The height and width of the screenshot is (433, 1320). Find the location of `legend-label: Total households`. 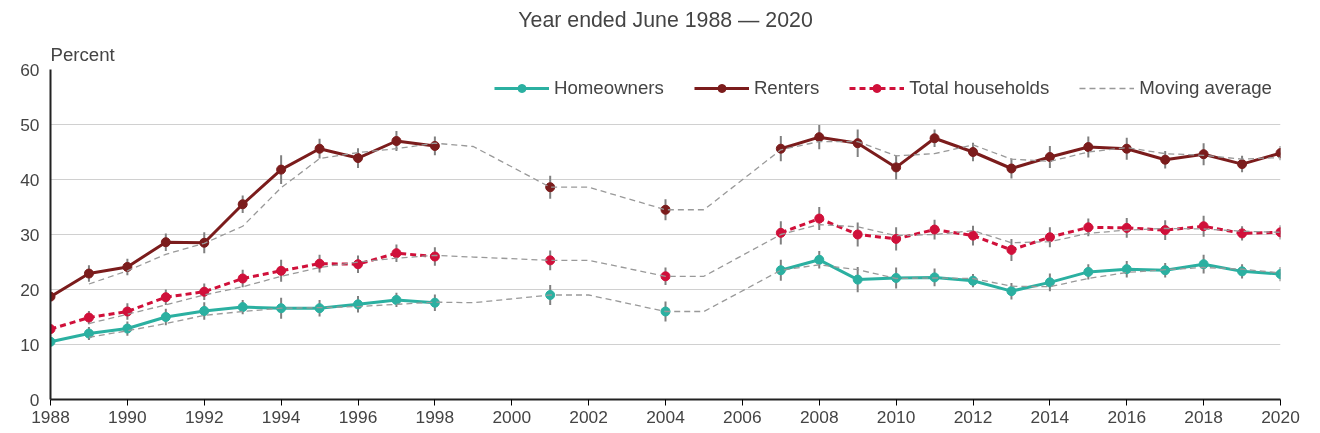

legend-label: Total households is located at coordinates (979, 88).